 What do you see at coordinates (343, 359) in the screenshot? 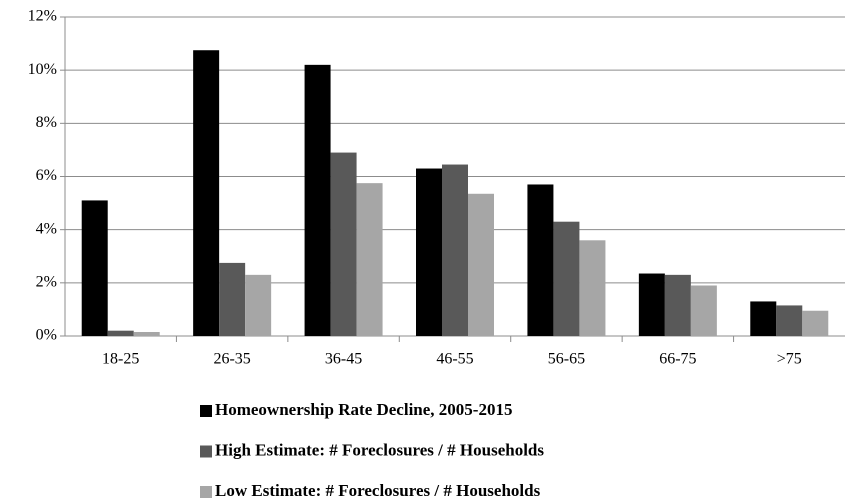
I see `x-tick-label: 36-45` at bounding box center [343, 359].